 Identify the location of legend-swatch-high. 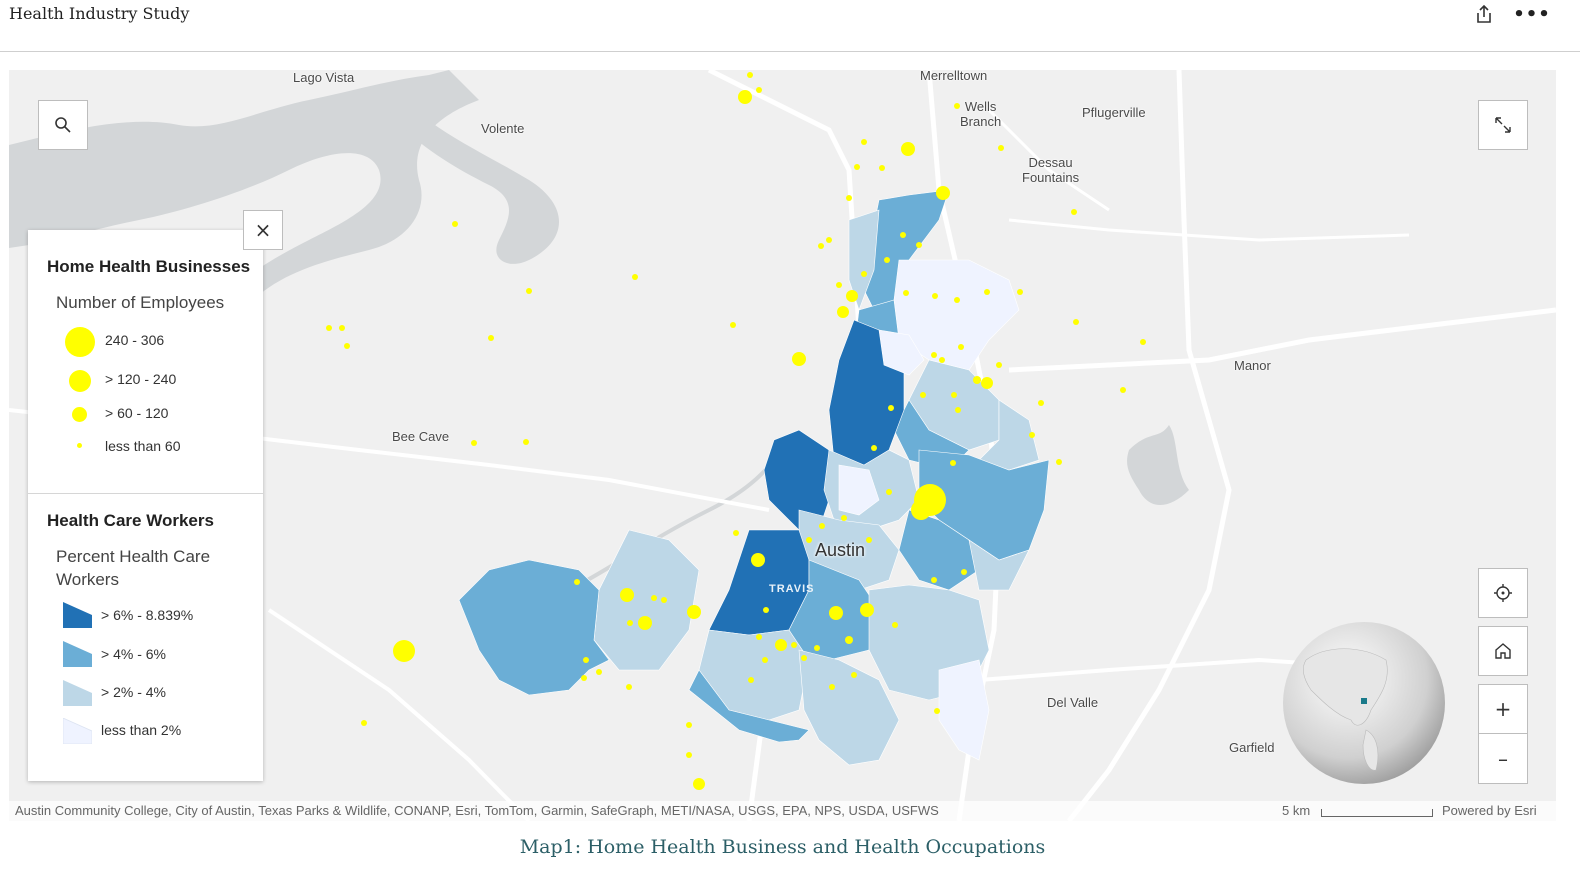
(77, 615).